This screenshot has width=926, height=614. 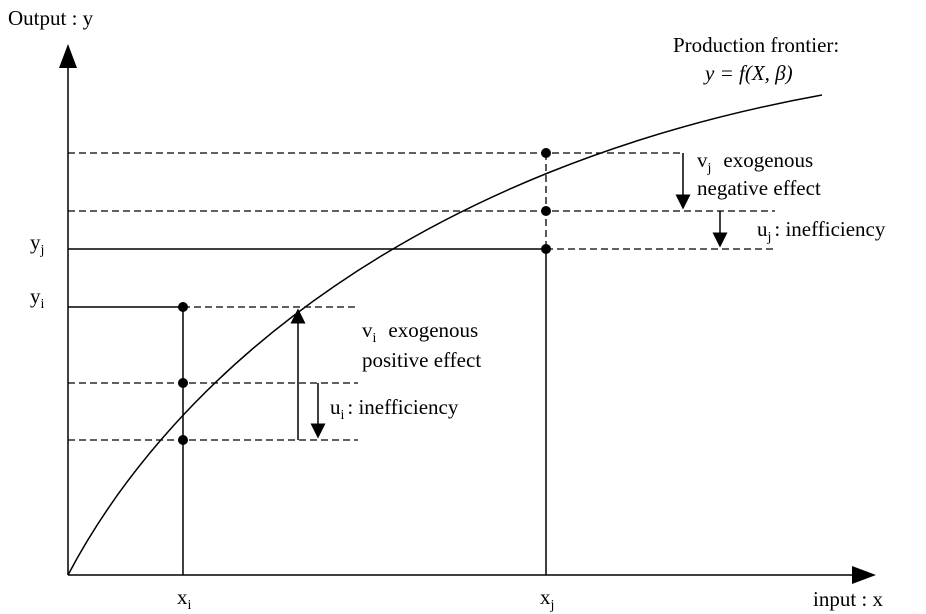 What do you see at coordinates (51, 18) in the screenshot?
I see `y-axis-label: Output : y` at bounding box center [51, 18].